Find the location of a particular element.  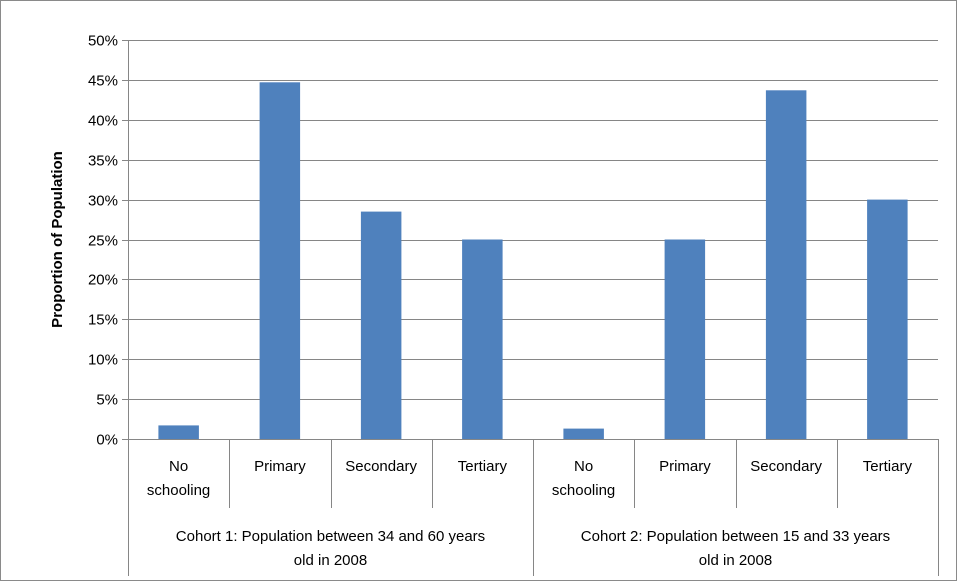

y-tick-label: 30% is located at coordinates (103, 201).